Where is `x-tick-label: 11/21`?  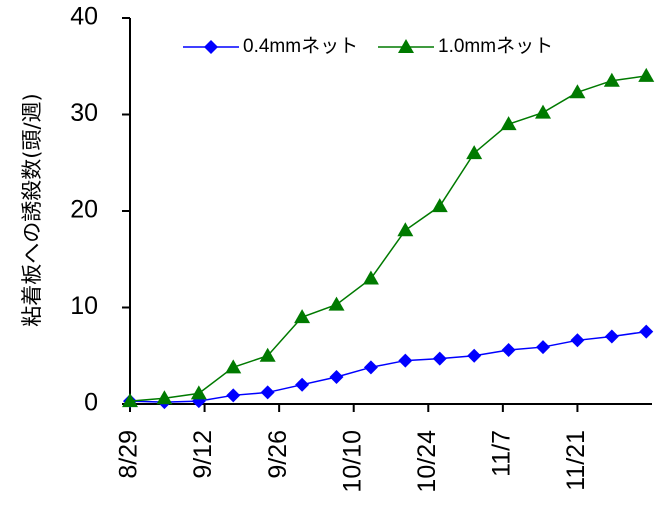
x-tick-label: 11/21 is located at coordinates (576, 460).